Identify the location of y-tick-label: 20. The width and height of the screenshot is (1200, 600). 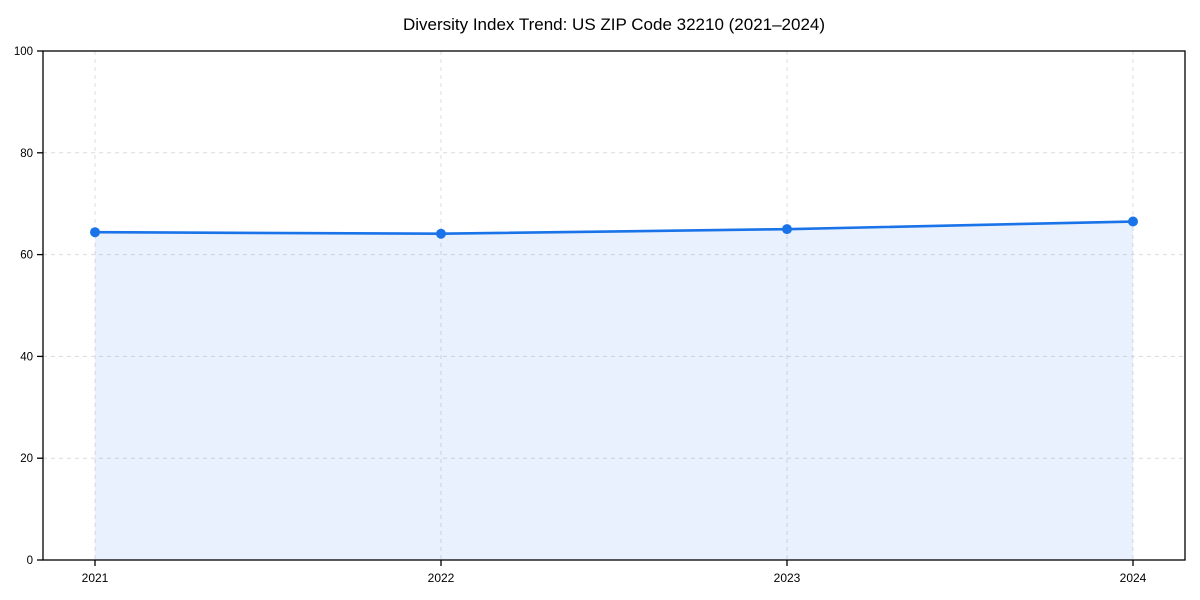
(26, 459).